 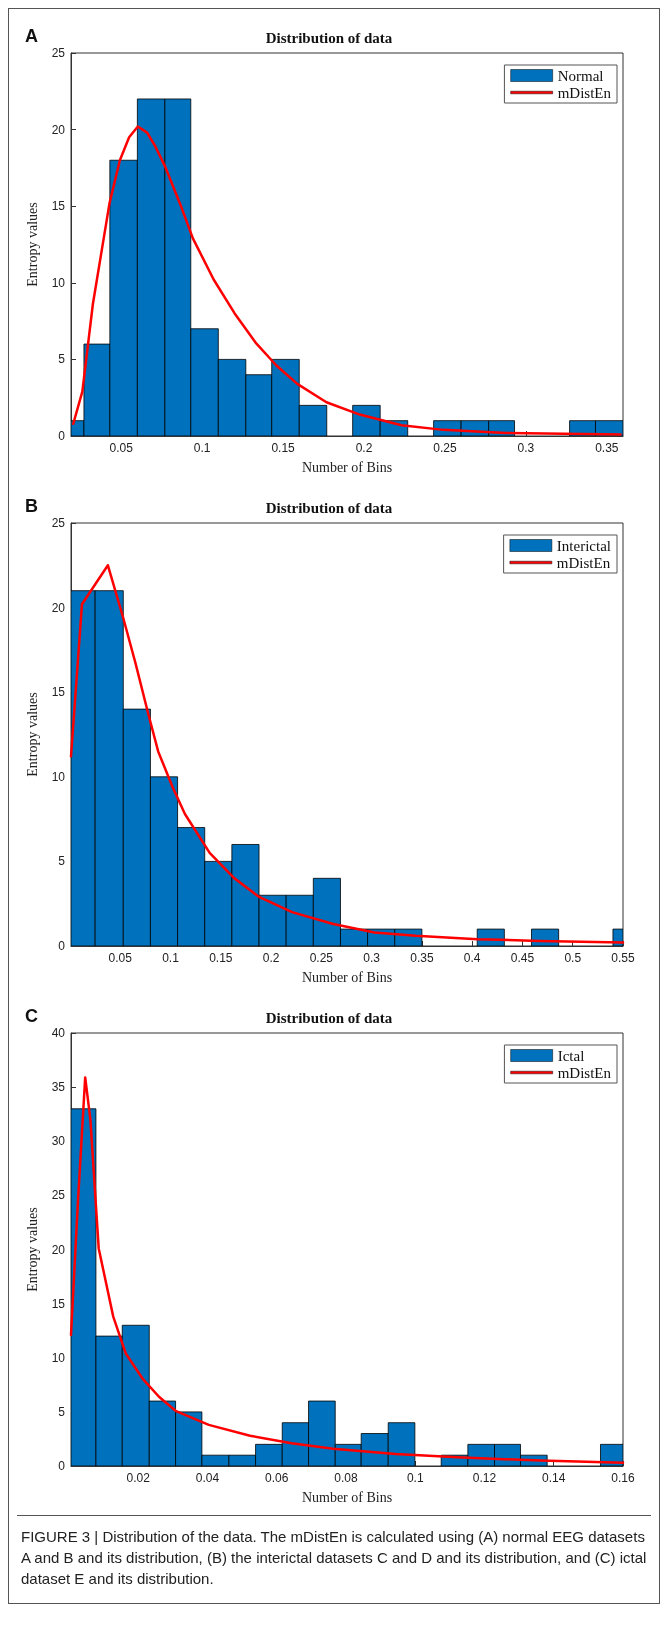 What do you see at coordinates (571, 1055) in the screenshot?
I see `legend-label: Ictal` at bounding box center [571, 1055].